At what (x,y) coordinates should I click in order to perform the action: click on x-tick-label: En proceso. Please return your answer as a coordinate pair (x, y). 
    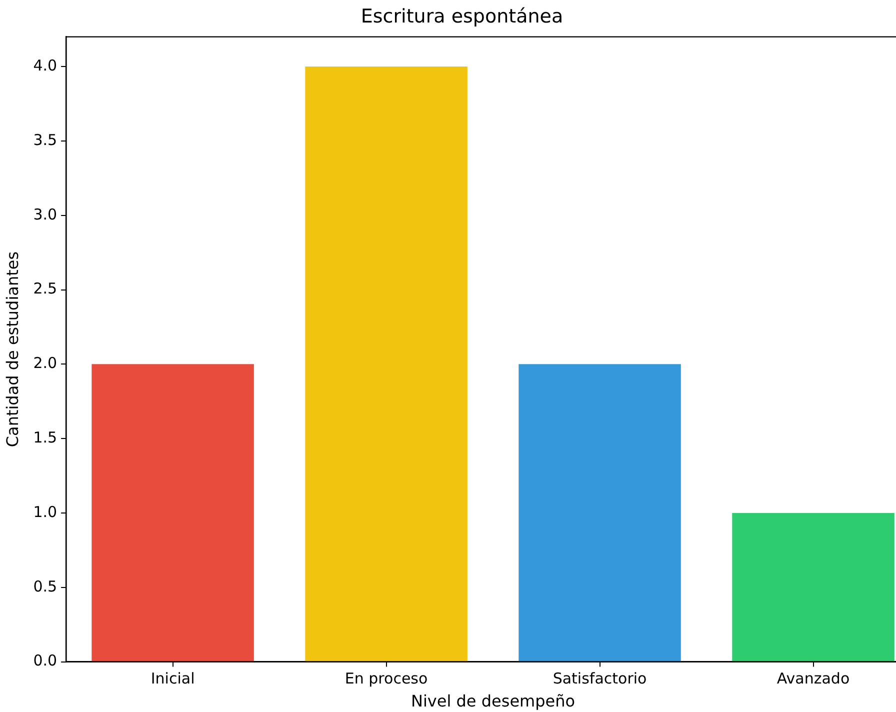
    Looking at the image, I should click on (386, 679).